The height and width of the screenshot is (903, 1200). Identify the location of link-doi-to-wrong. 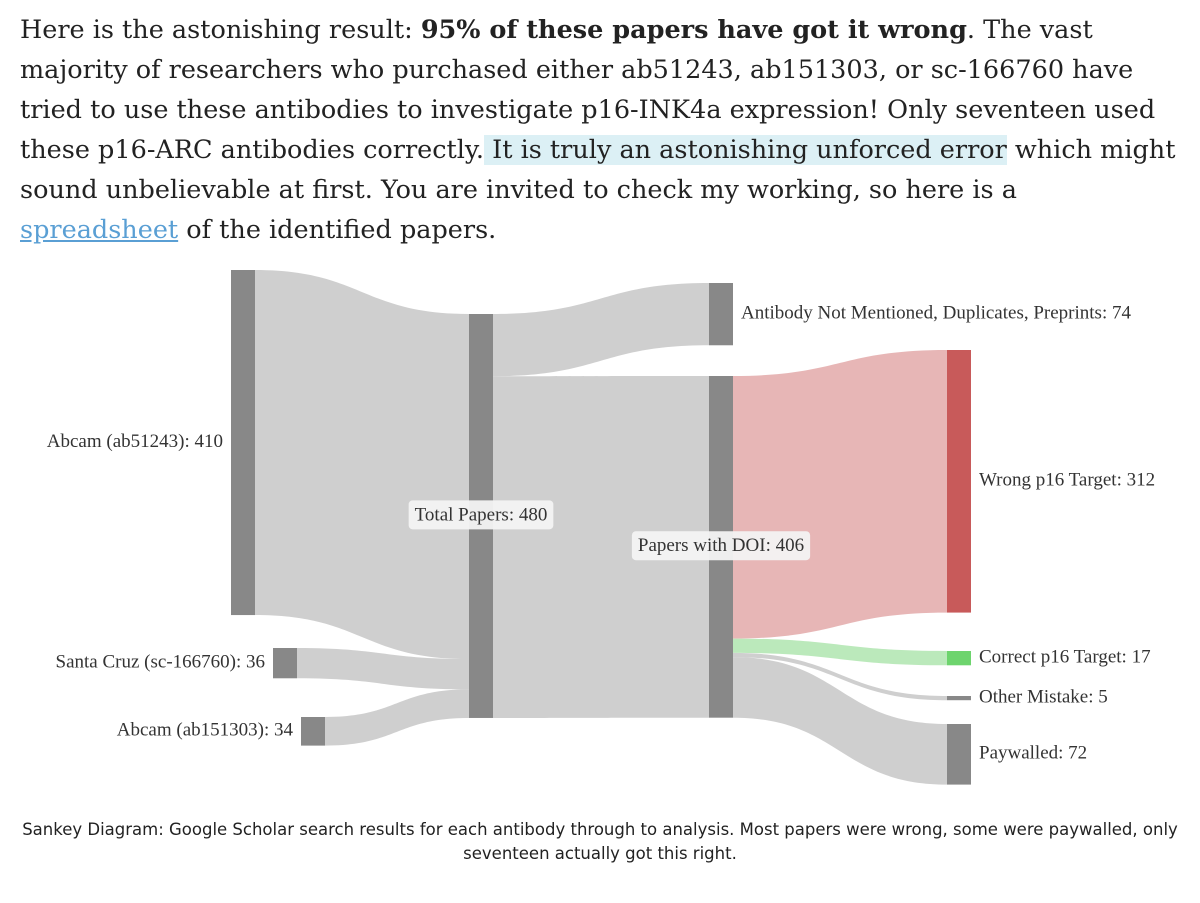
(840, 494).